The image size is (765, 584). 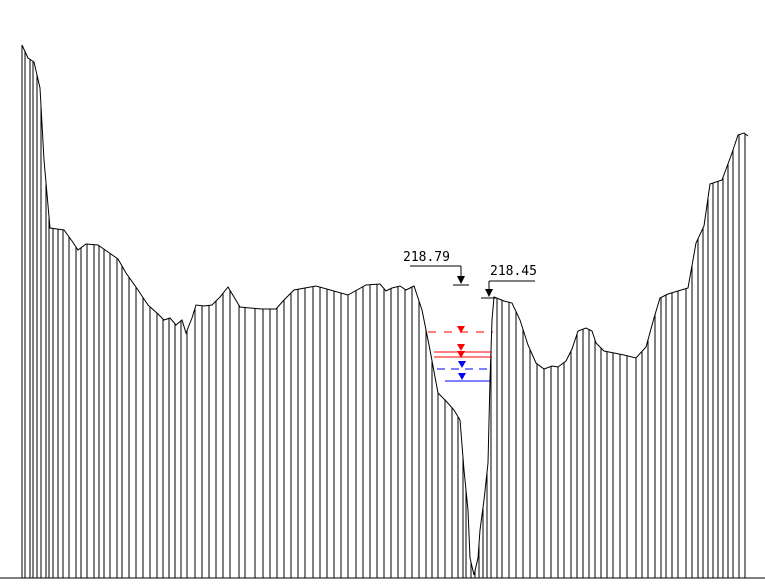 I want to click on flood-level-lower-marker-icon, so click(x=461, y=347).